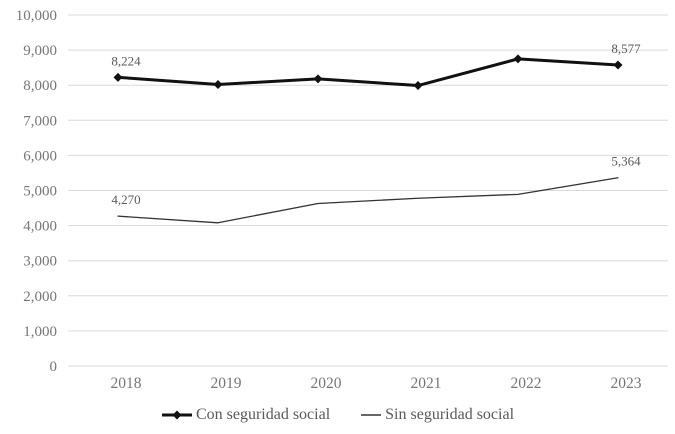 Image resolution: width=675 pixels, height=434 pixels. What do you see at coordinates (626, 161) in the screenshot?
I see `data-point-label: 5,364` at bounding box center [626, 161].